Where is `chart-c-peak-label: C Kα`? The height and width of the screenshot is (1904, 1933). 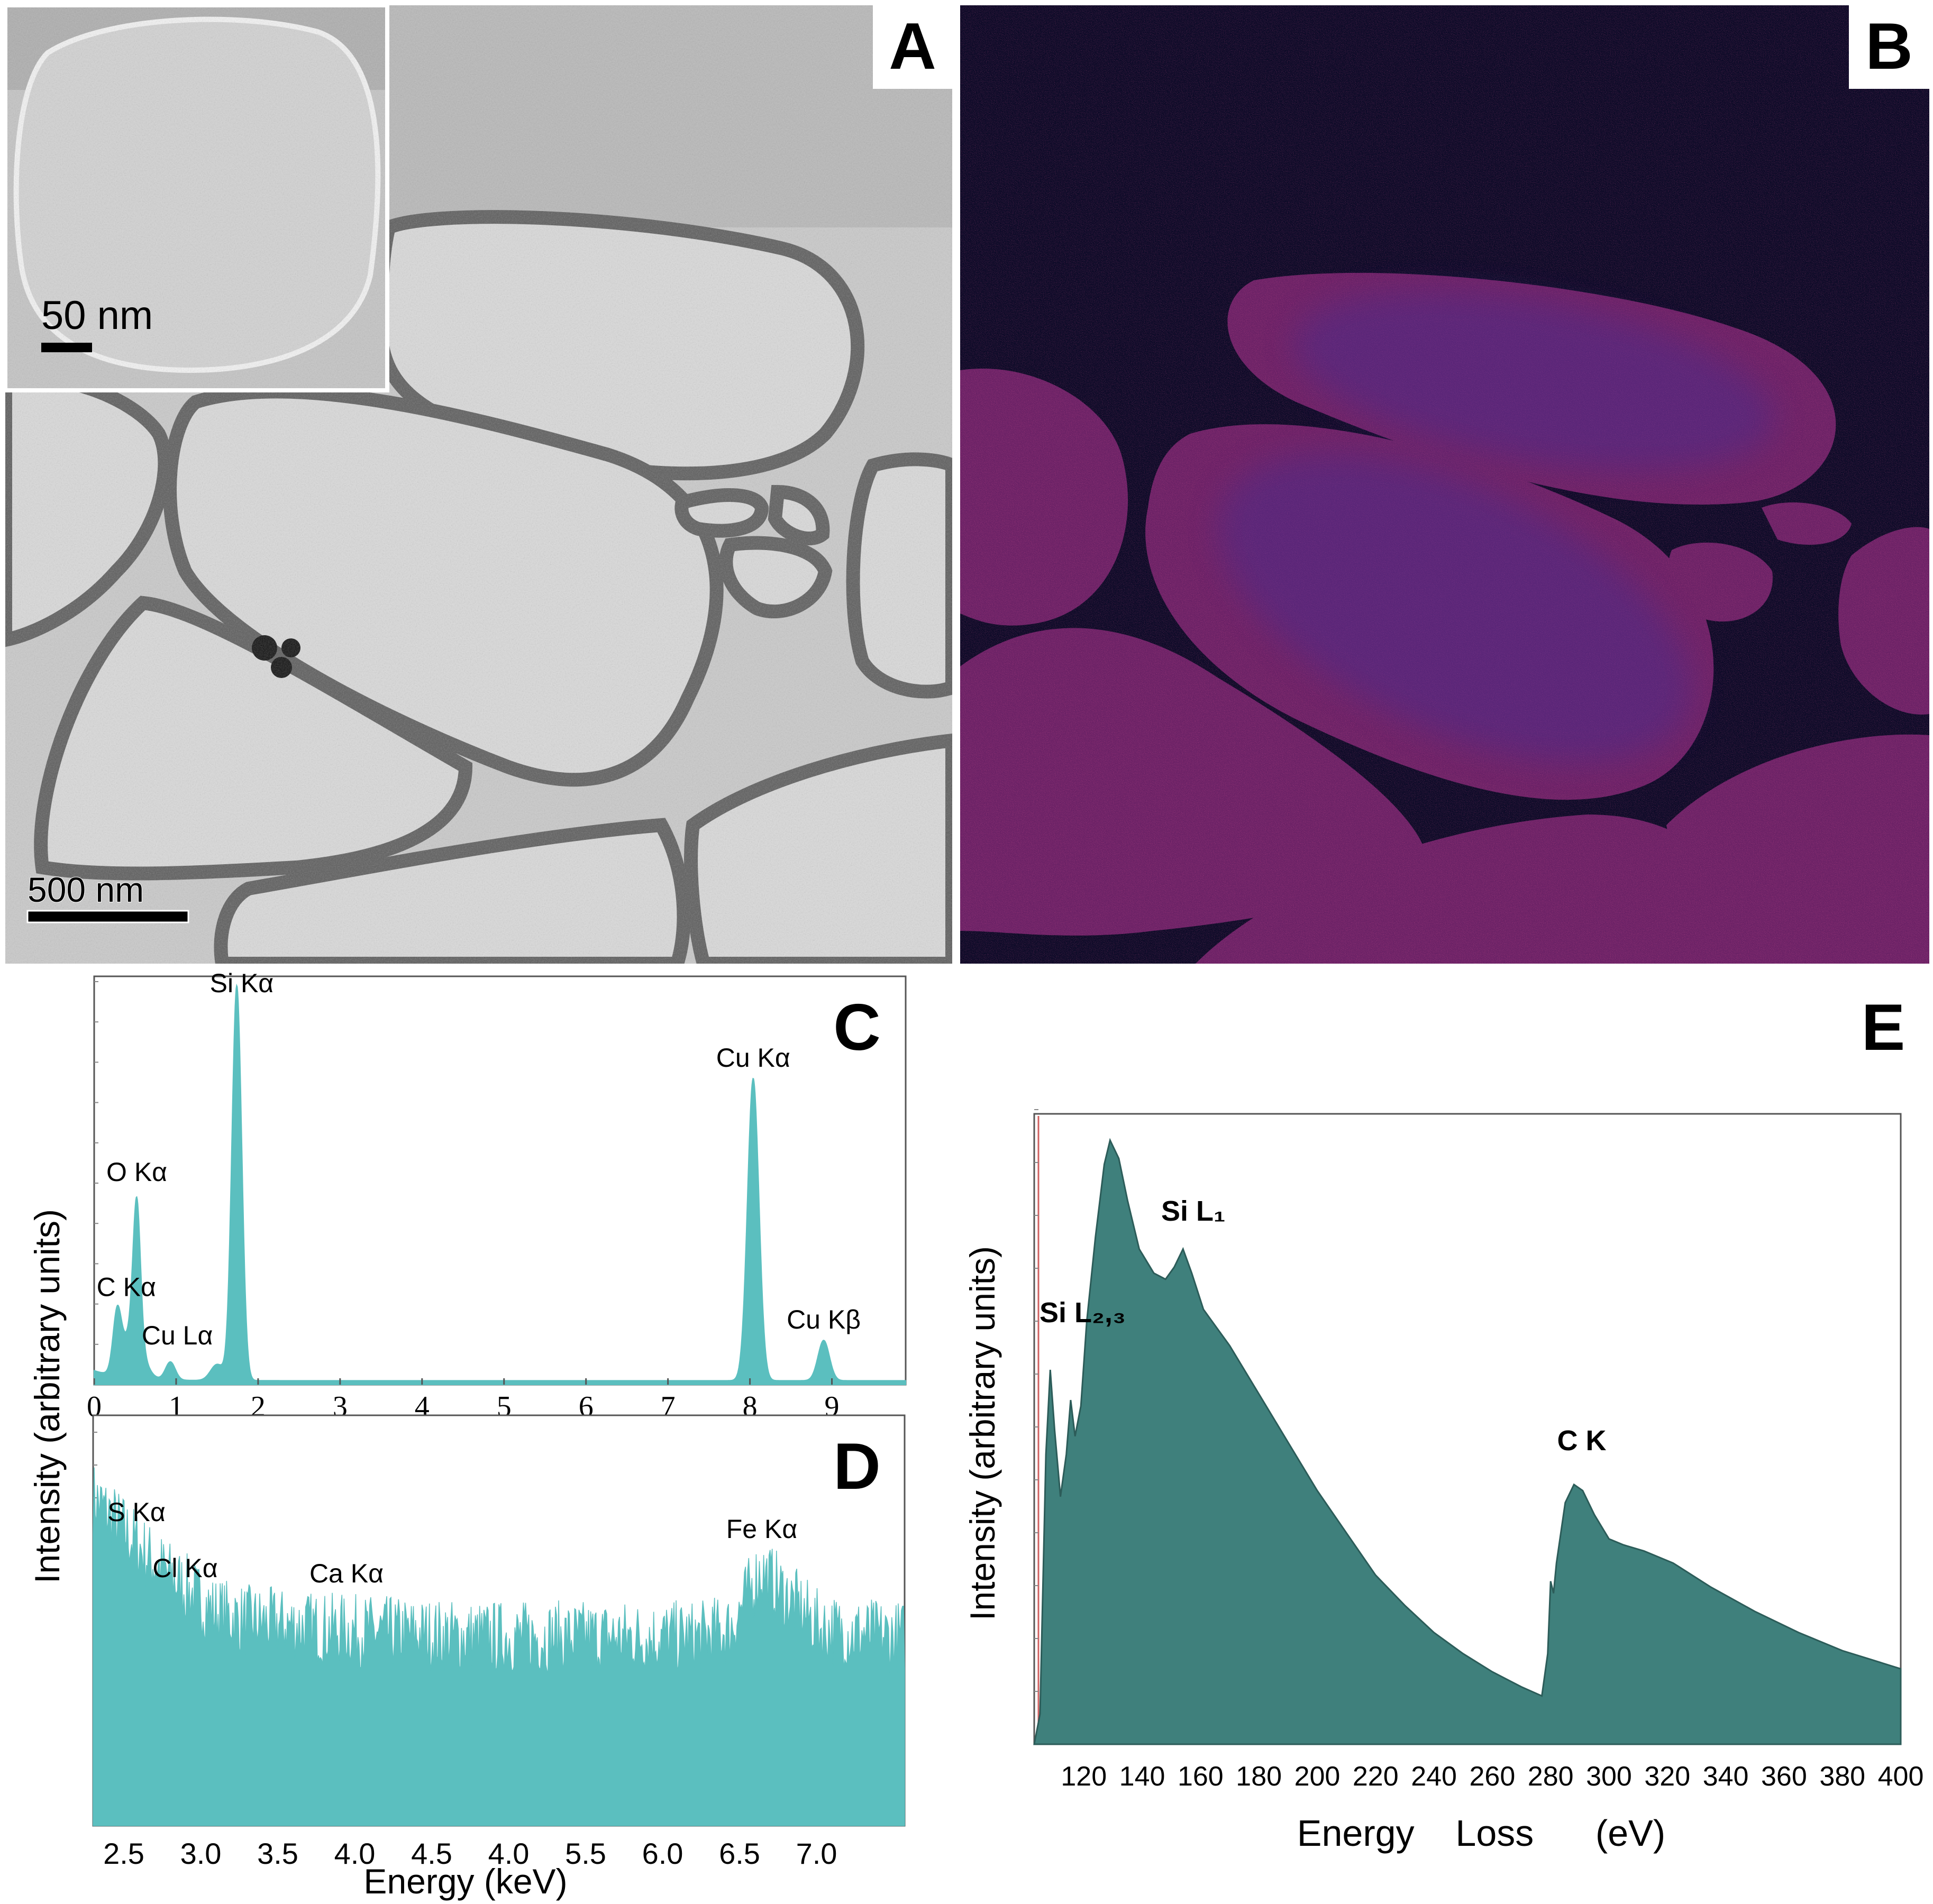
chart-c-peak-label: C Kα is located at coordinates (127, 1287).